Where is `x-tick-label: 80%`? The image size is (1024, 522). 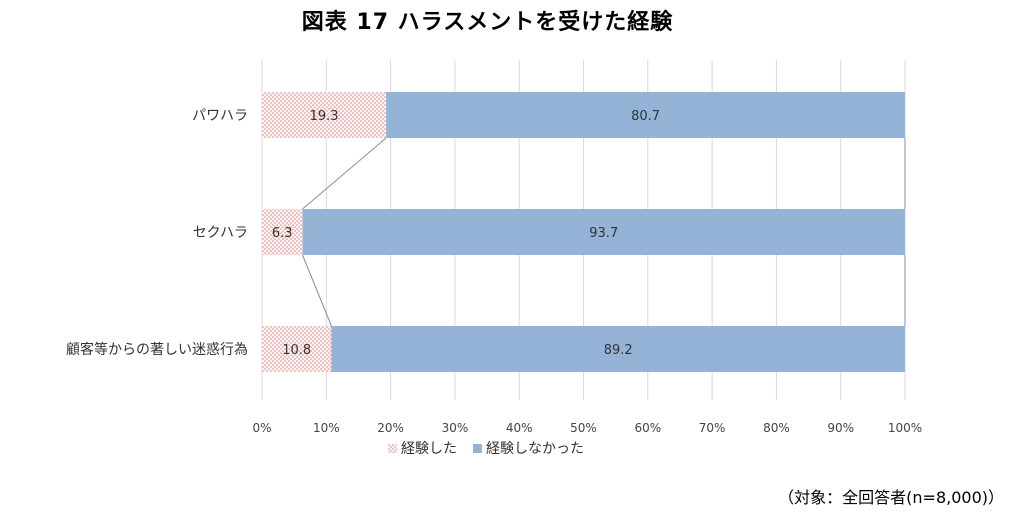
x-tick-label: 80% is located at coordinates (776, 428).